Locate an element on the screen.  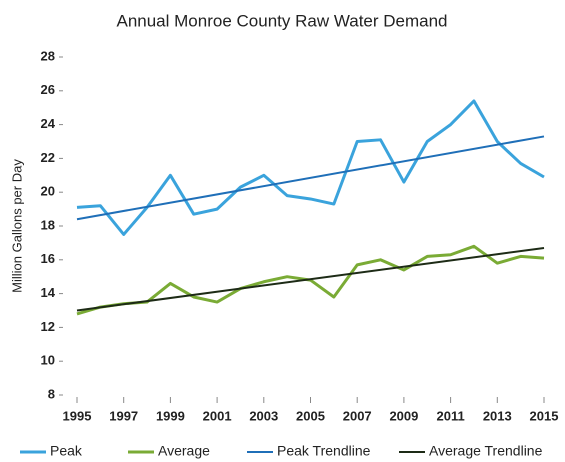
x-tick-label: 2005 is located at coordinates (310, 415).